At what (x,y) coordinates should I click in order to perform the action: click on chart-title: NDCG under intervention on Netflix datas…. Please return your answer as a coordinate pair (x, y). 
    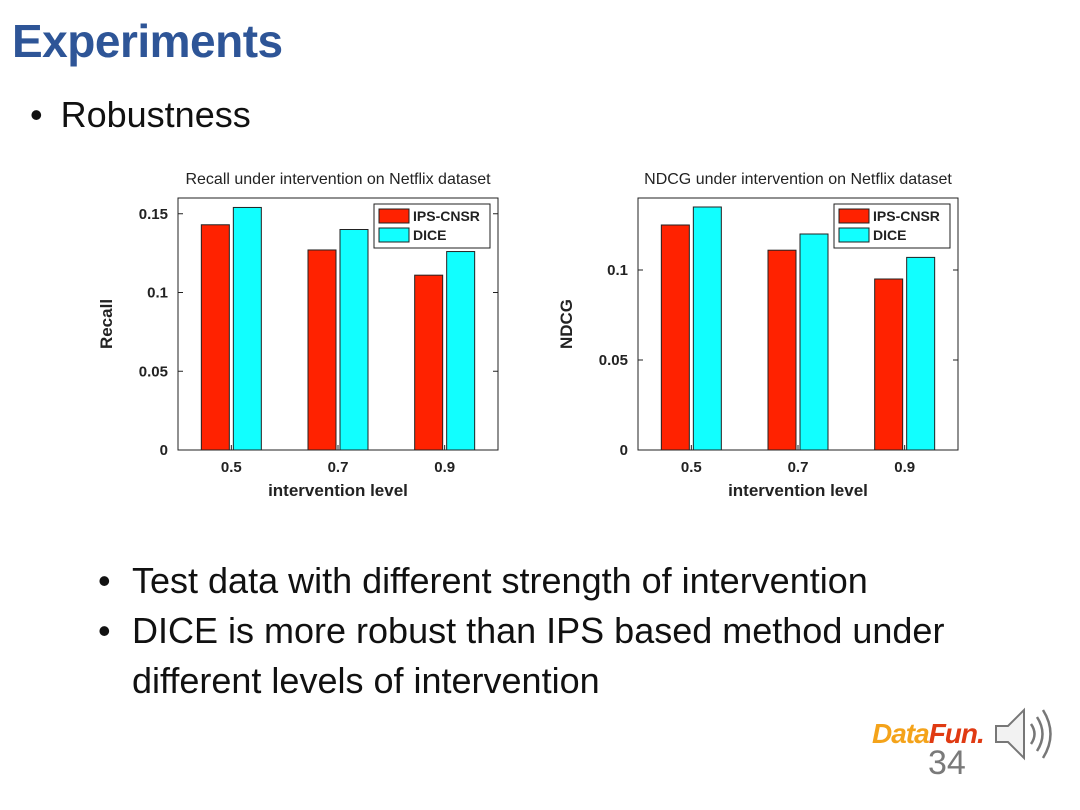
    Looking at the image, I should click on (798, 179).